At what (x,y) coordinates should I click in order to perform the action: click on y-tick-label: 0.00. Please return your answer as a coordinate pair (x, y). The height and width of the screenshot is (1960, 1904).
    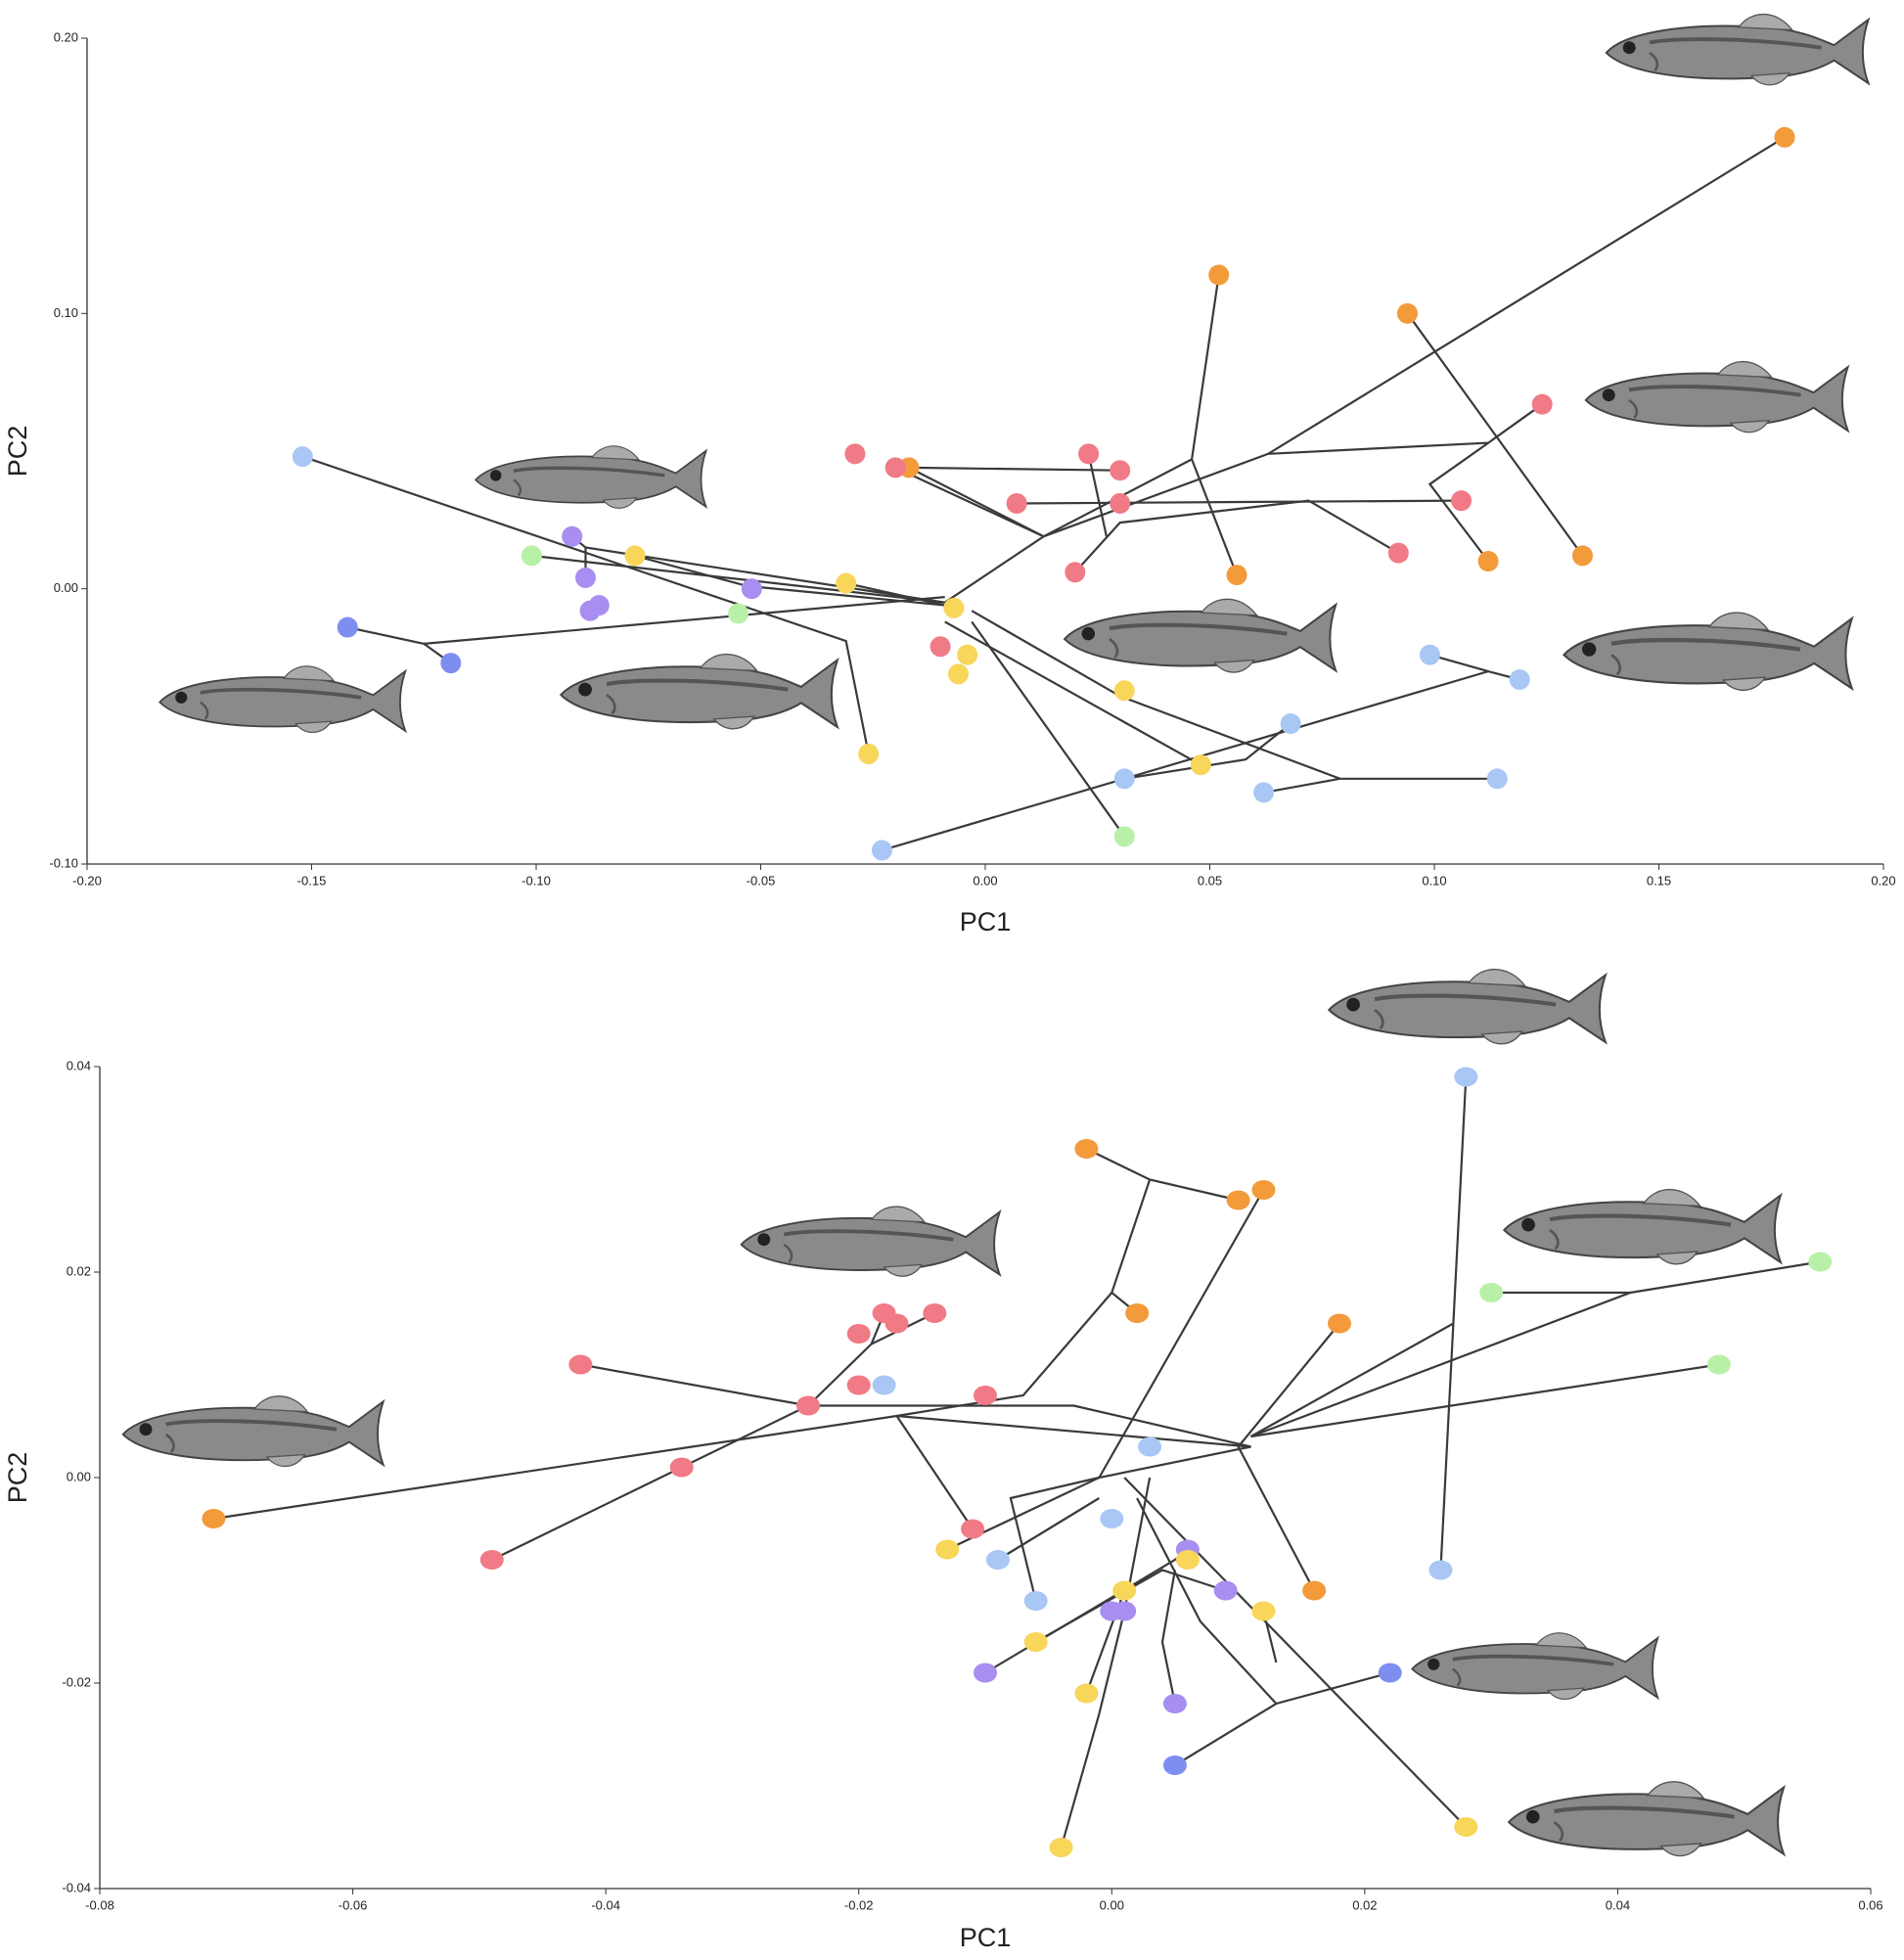
    Looking at the image, I should click on (66, 587).